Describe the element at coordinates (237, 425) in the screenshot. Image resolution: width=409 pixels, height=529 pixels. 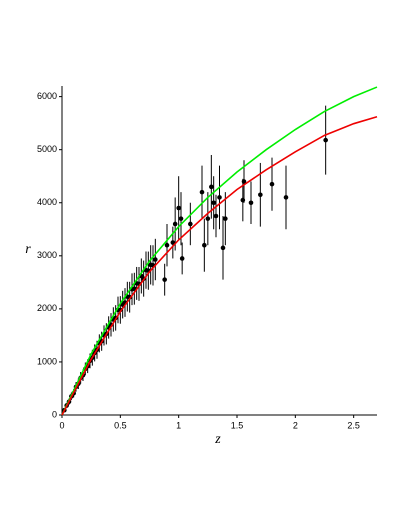
I see `x-tick-label: 1.5` at that location.